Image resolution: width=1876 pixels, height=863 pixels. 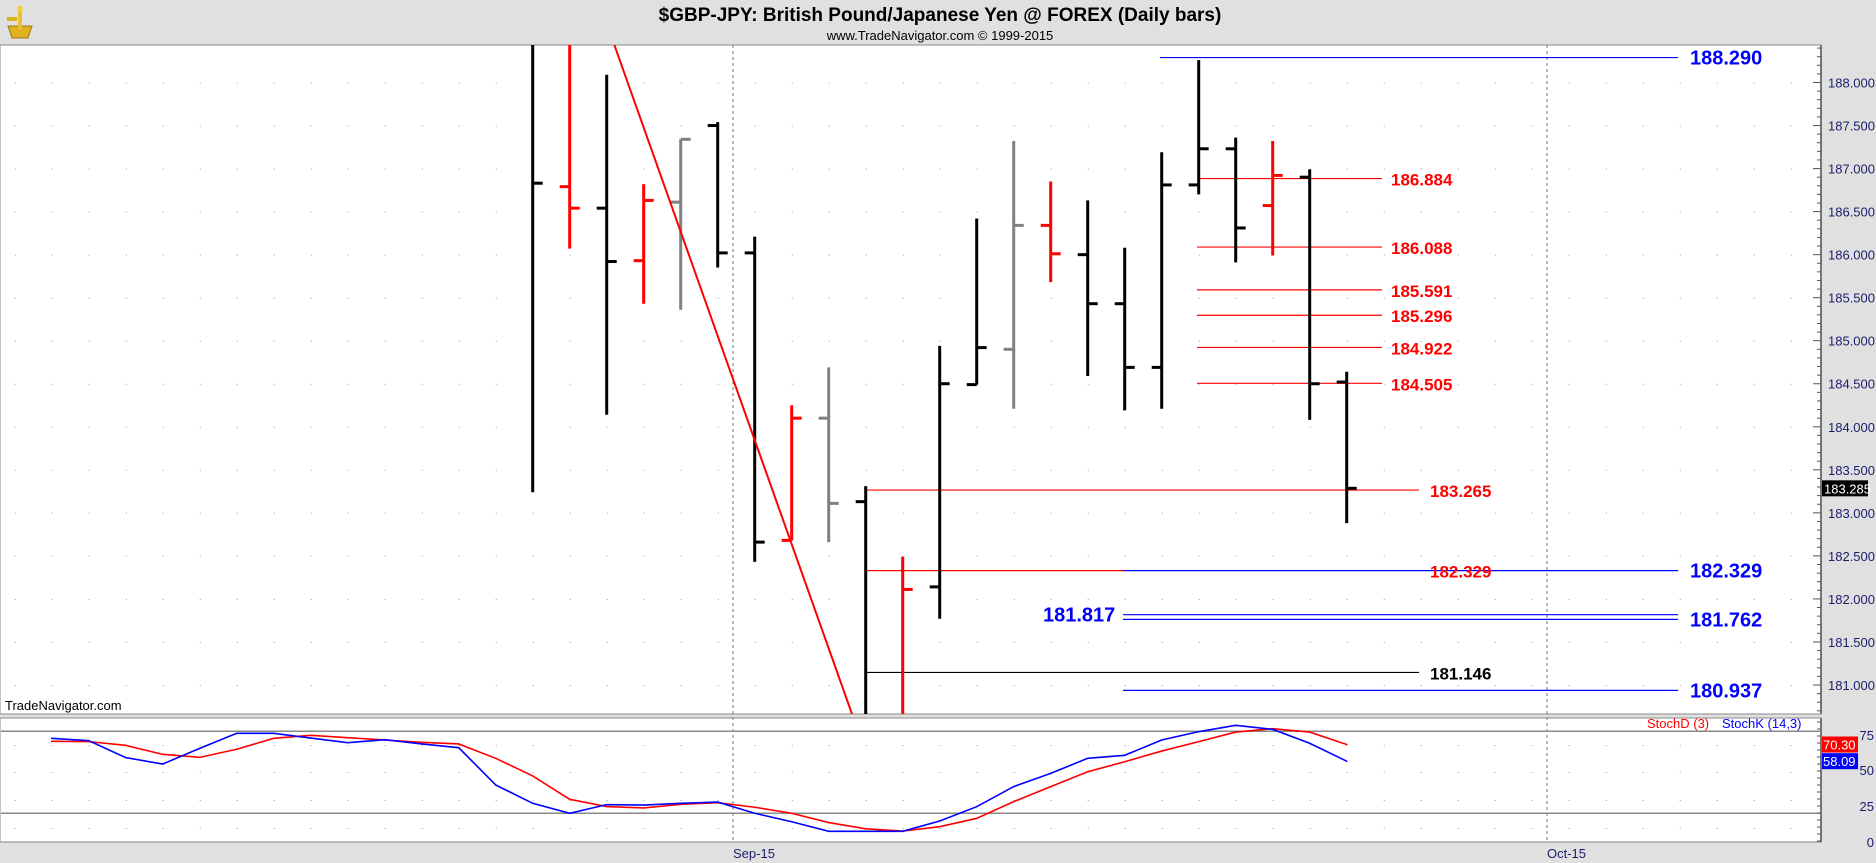 I want to click on stoch-line-d, so click(x=699, y=779).